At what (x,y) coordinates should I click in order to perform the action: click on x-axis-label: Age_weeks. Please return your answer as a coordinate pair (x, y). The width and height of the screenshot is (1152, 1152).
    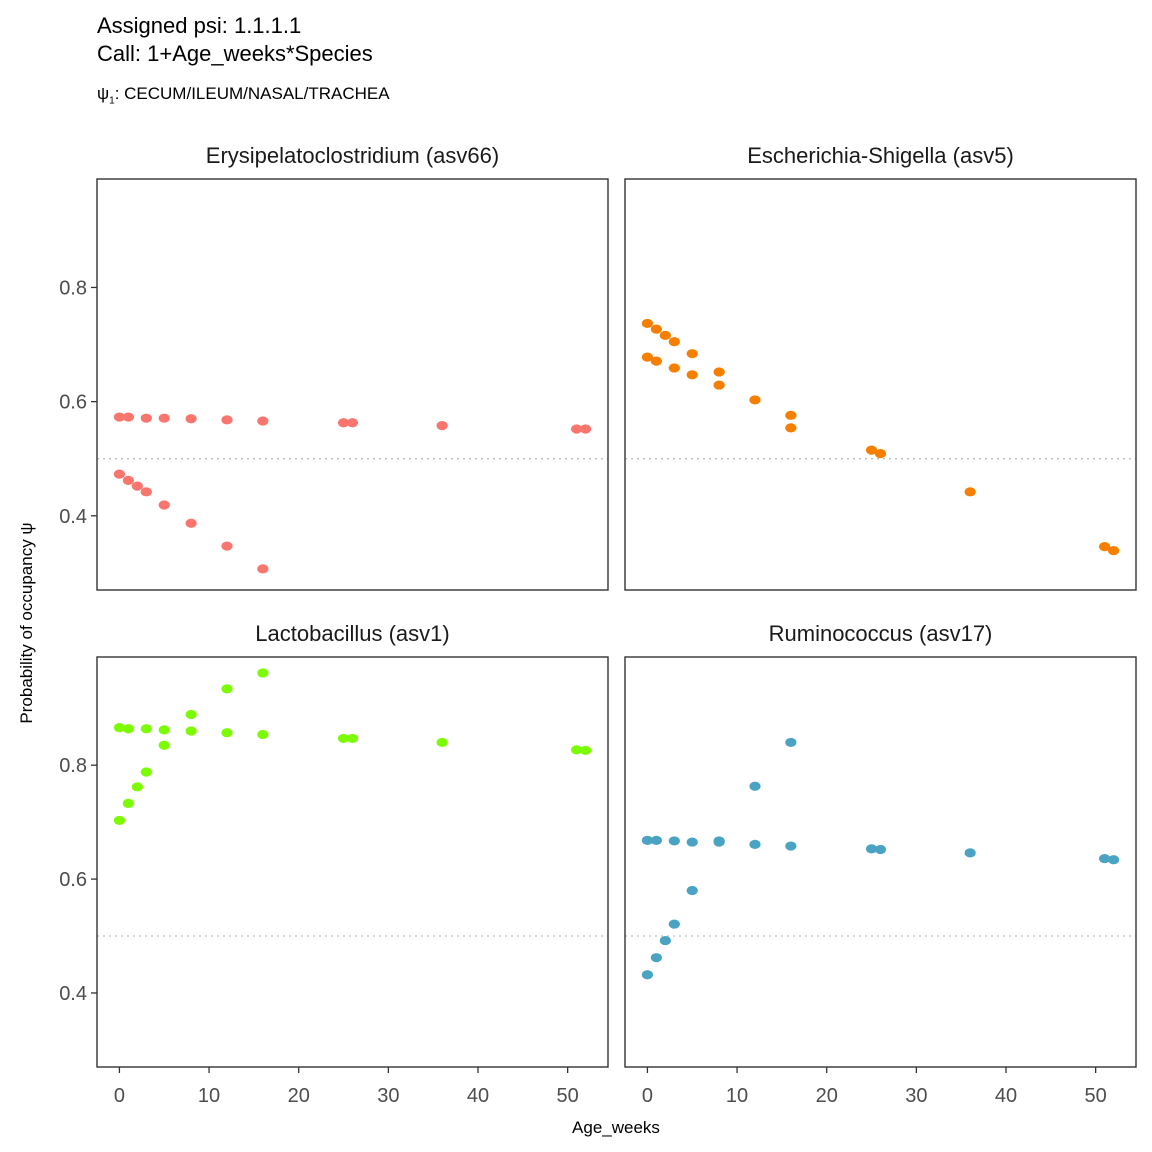
    Looking at the image, I should click on (616, 1127).